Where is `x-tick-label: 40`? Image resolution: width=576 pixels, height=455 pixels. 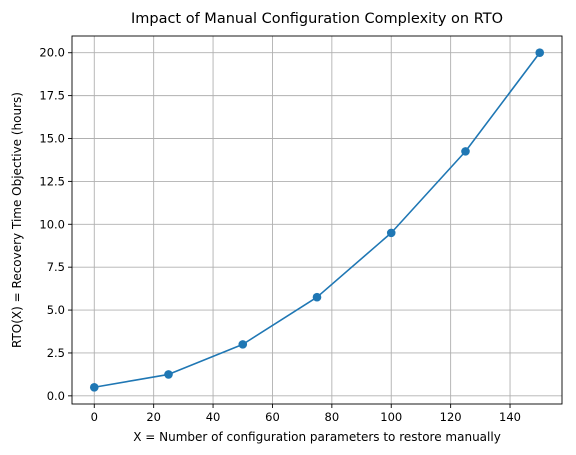 x-tick-label: 40 is located at coordinates (213, 417).